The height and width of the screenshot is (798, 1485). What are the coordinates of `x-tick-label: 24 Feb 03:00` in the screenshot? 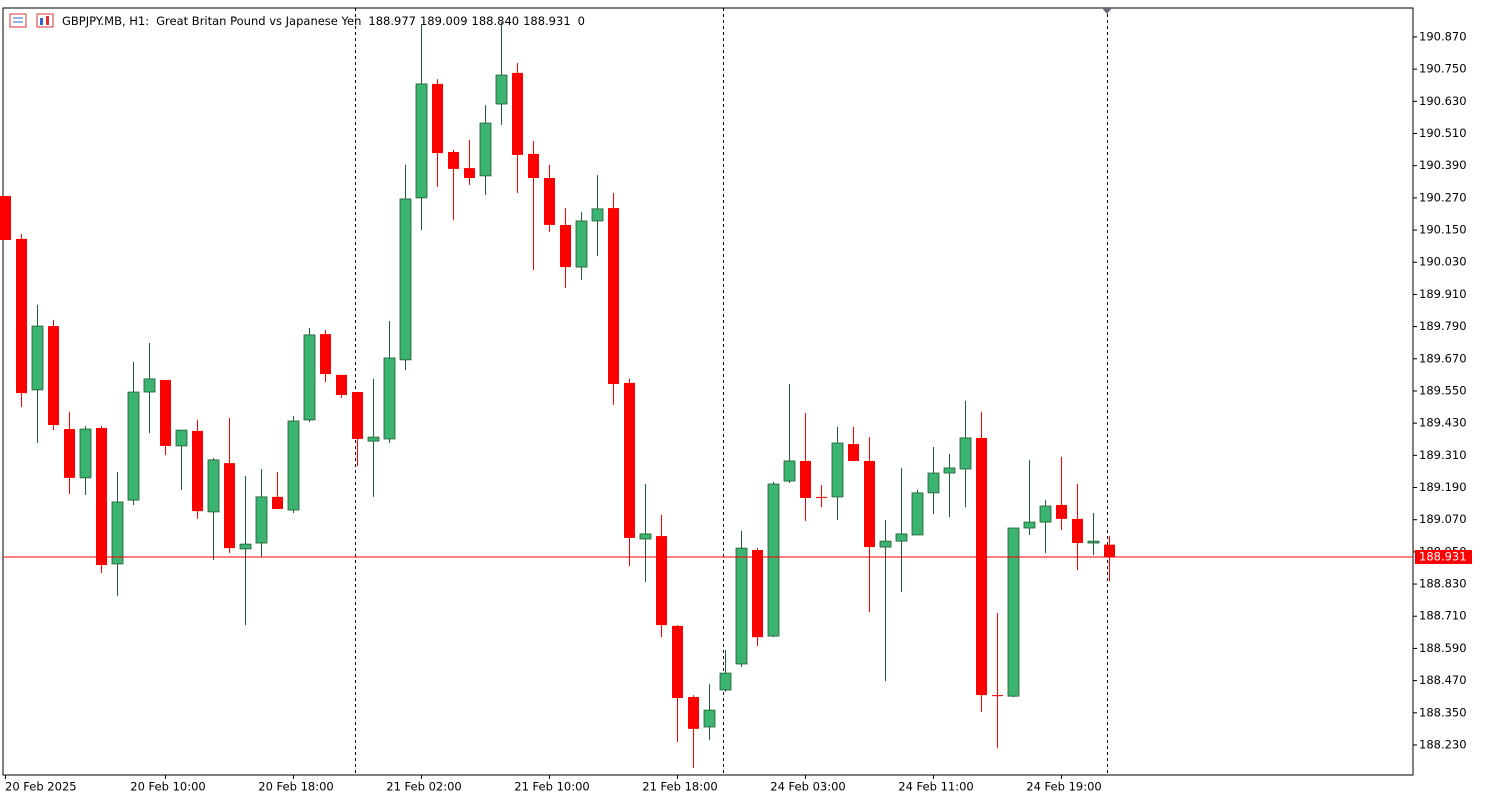 It's located at (807, 787).